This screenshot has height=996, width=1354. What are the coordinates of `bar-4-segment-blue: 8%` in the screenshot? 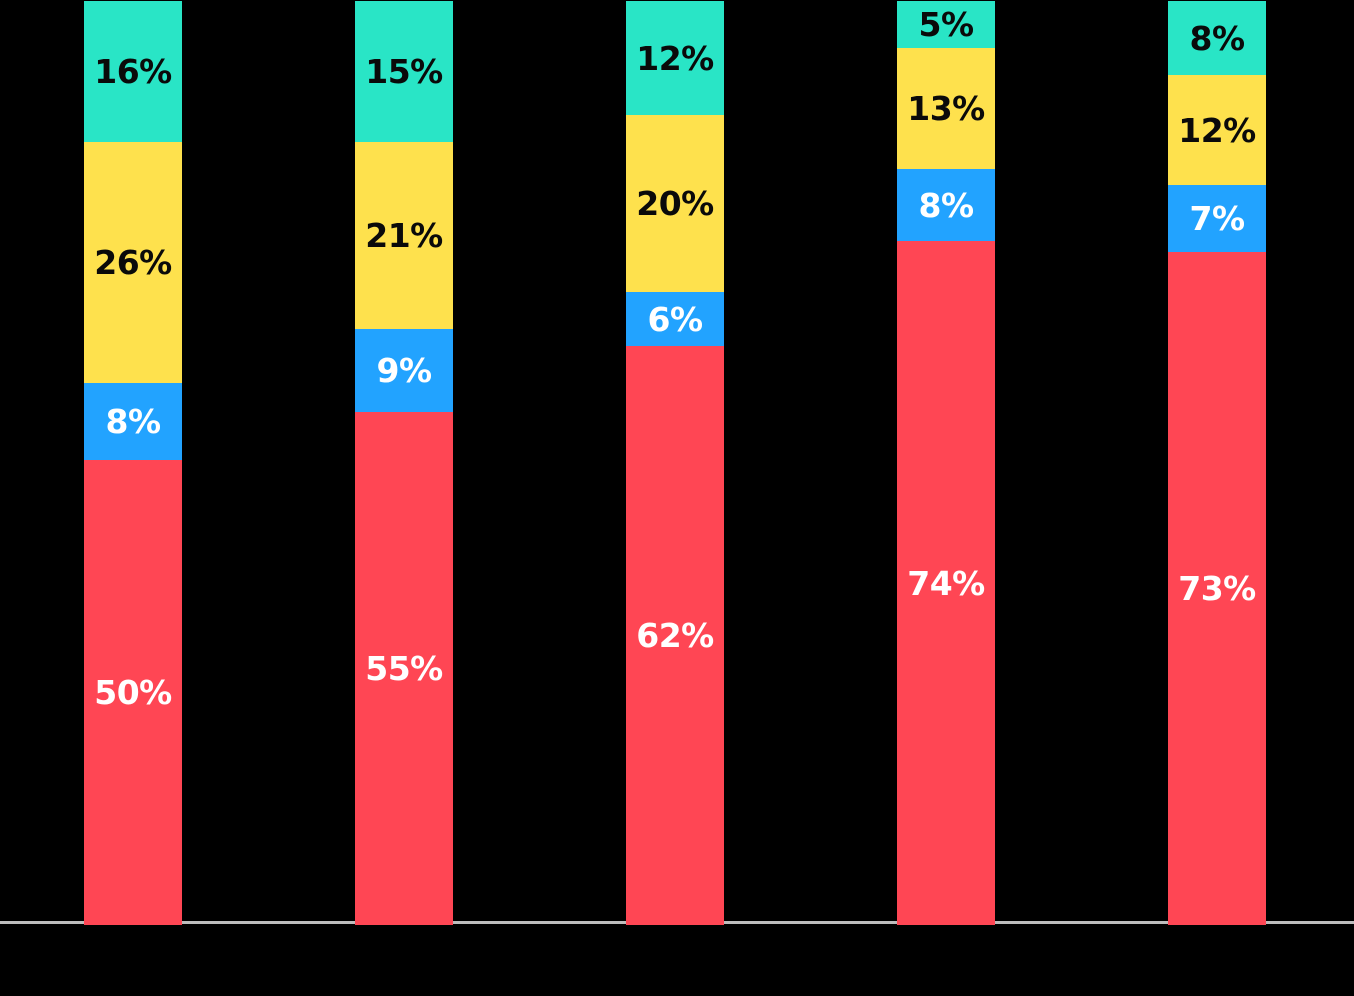 It's located at (946, 205).